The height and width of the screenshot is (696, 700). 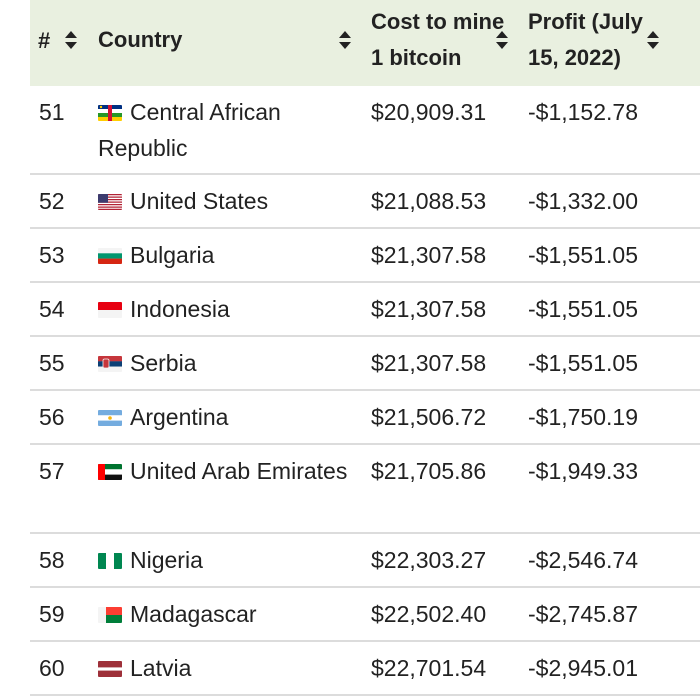 I want to click on column-header-rank-label: #, so click(x=44, y=40).